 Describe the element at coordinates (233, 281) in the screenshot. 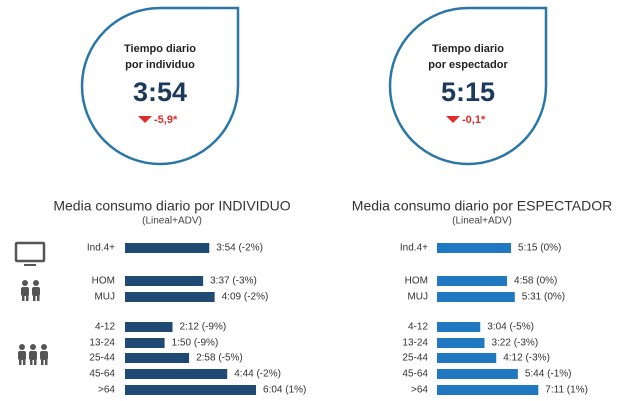

I see `value-label: 3:37 (-3%)` at that location.